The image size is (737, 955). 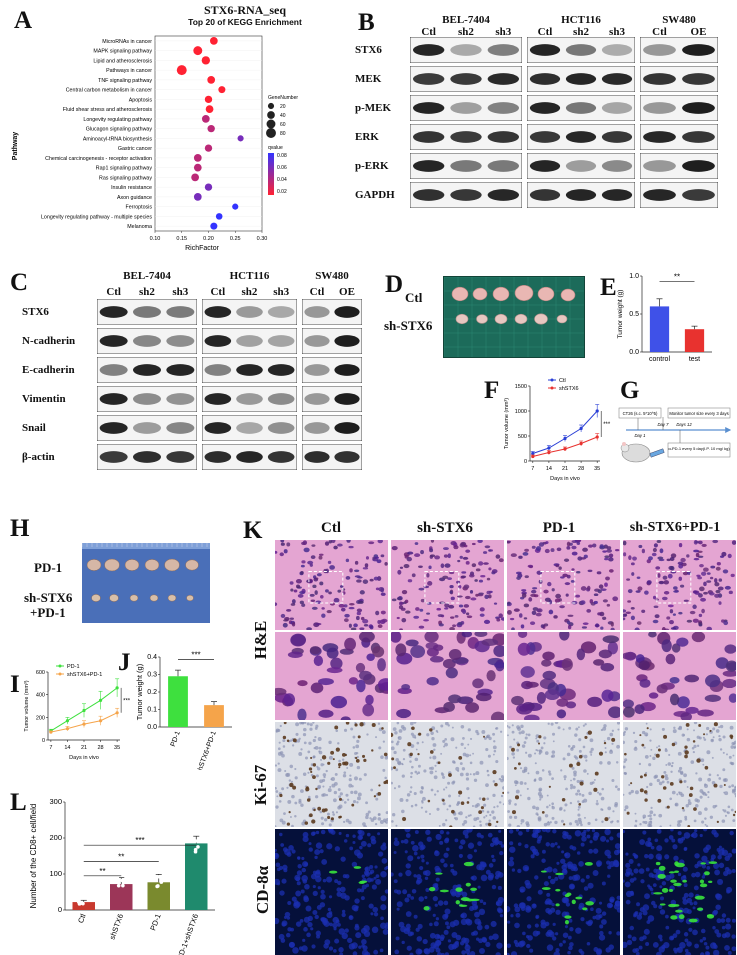 I want to click on blot-group-header: SW480, so click(x=332, y=276).